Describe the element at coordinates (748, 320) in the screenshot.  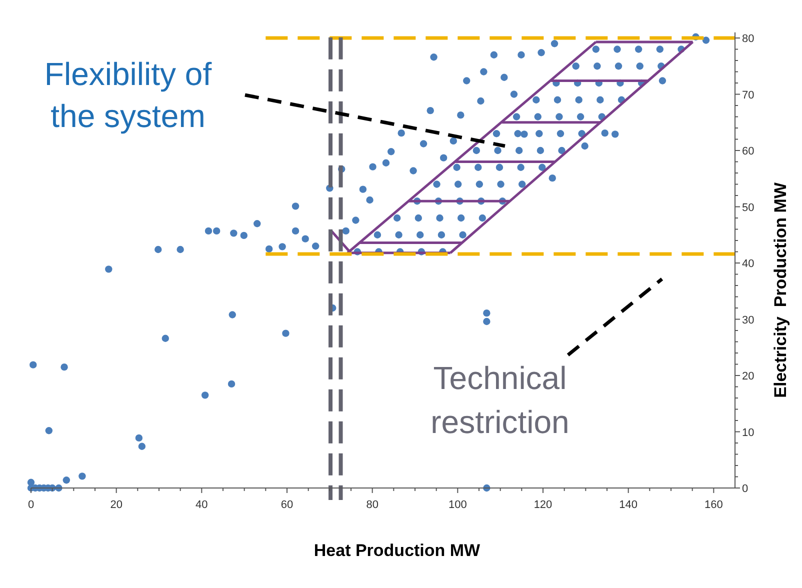
I see `y-tick-label: 30` at that location.